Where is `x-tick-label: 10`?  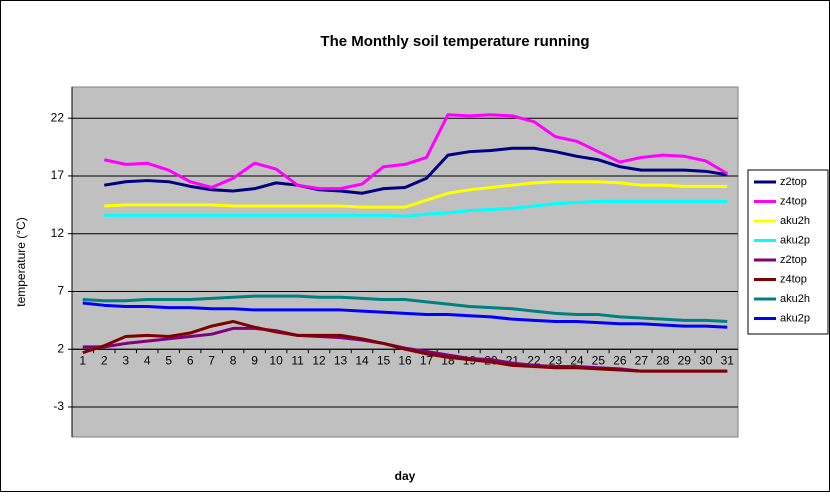 x-tick-label: 10 is located at coordinates (276, 360).